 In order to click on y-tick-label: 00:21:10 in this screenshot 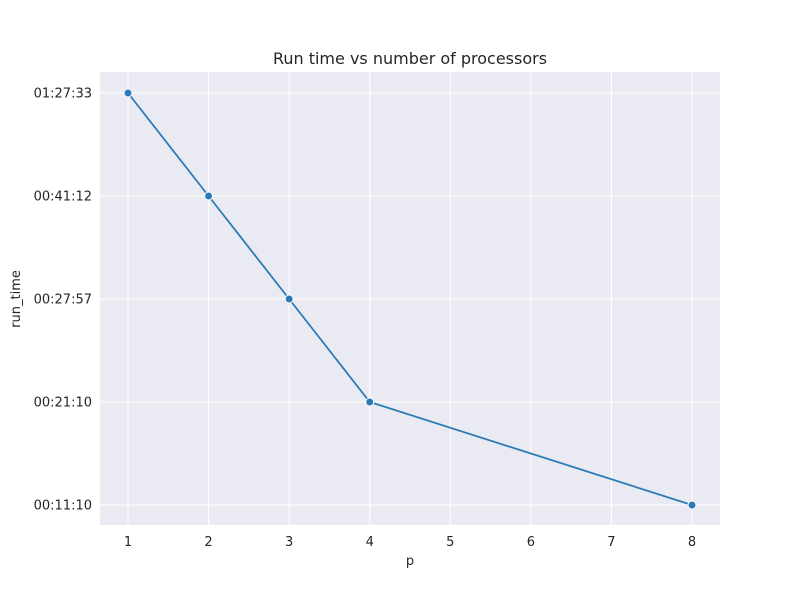, I will do `click(63, 403)`.